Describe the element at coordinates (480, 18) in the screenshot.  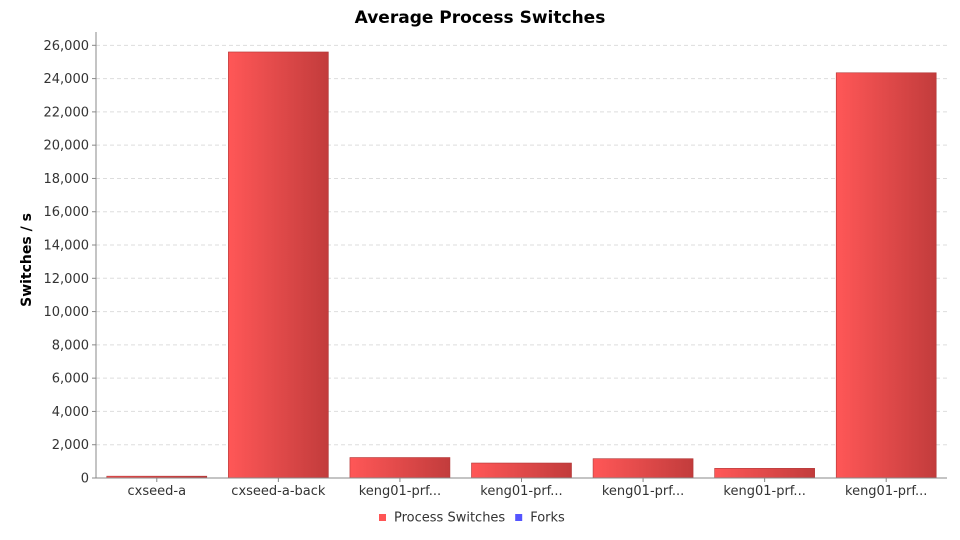
I see `chart-title: Average Process Switches` at that location.